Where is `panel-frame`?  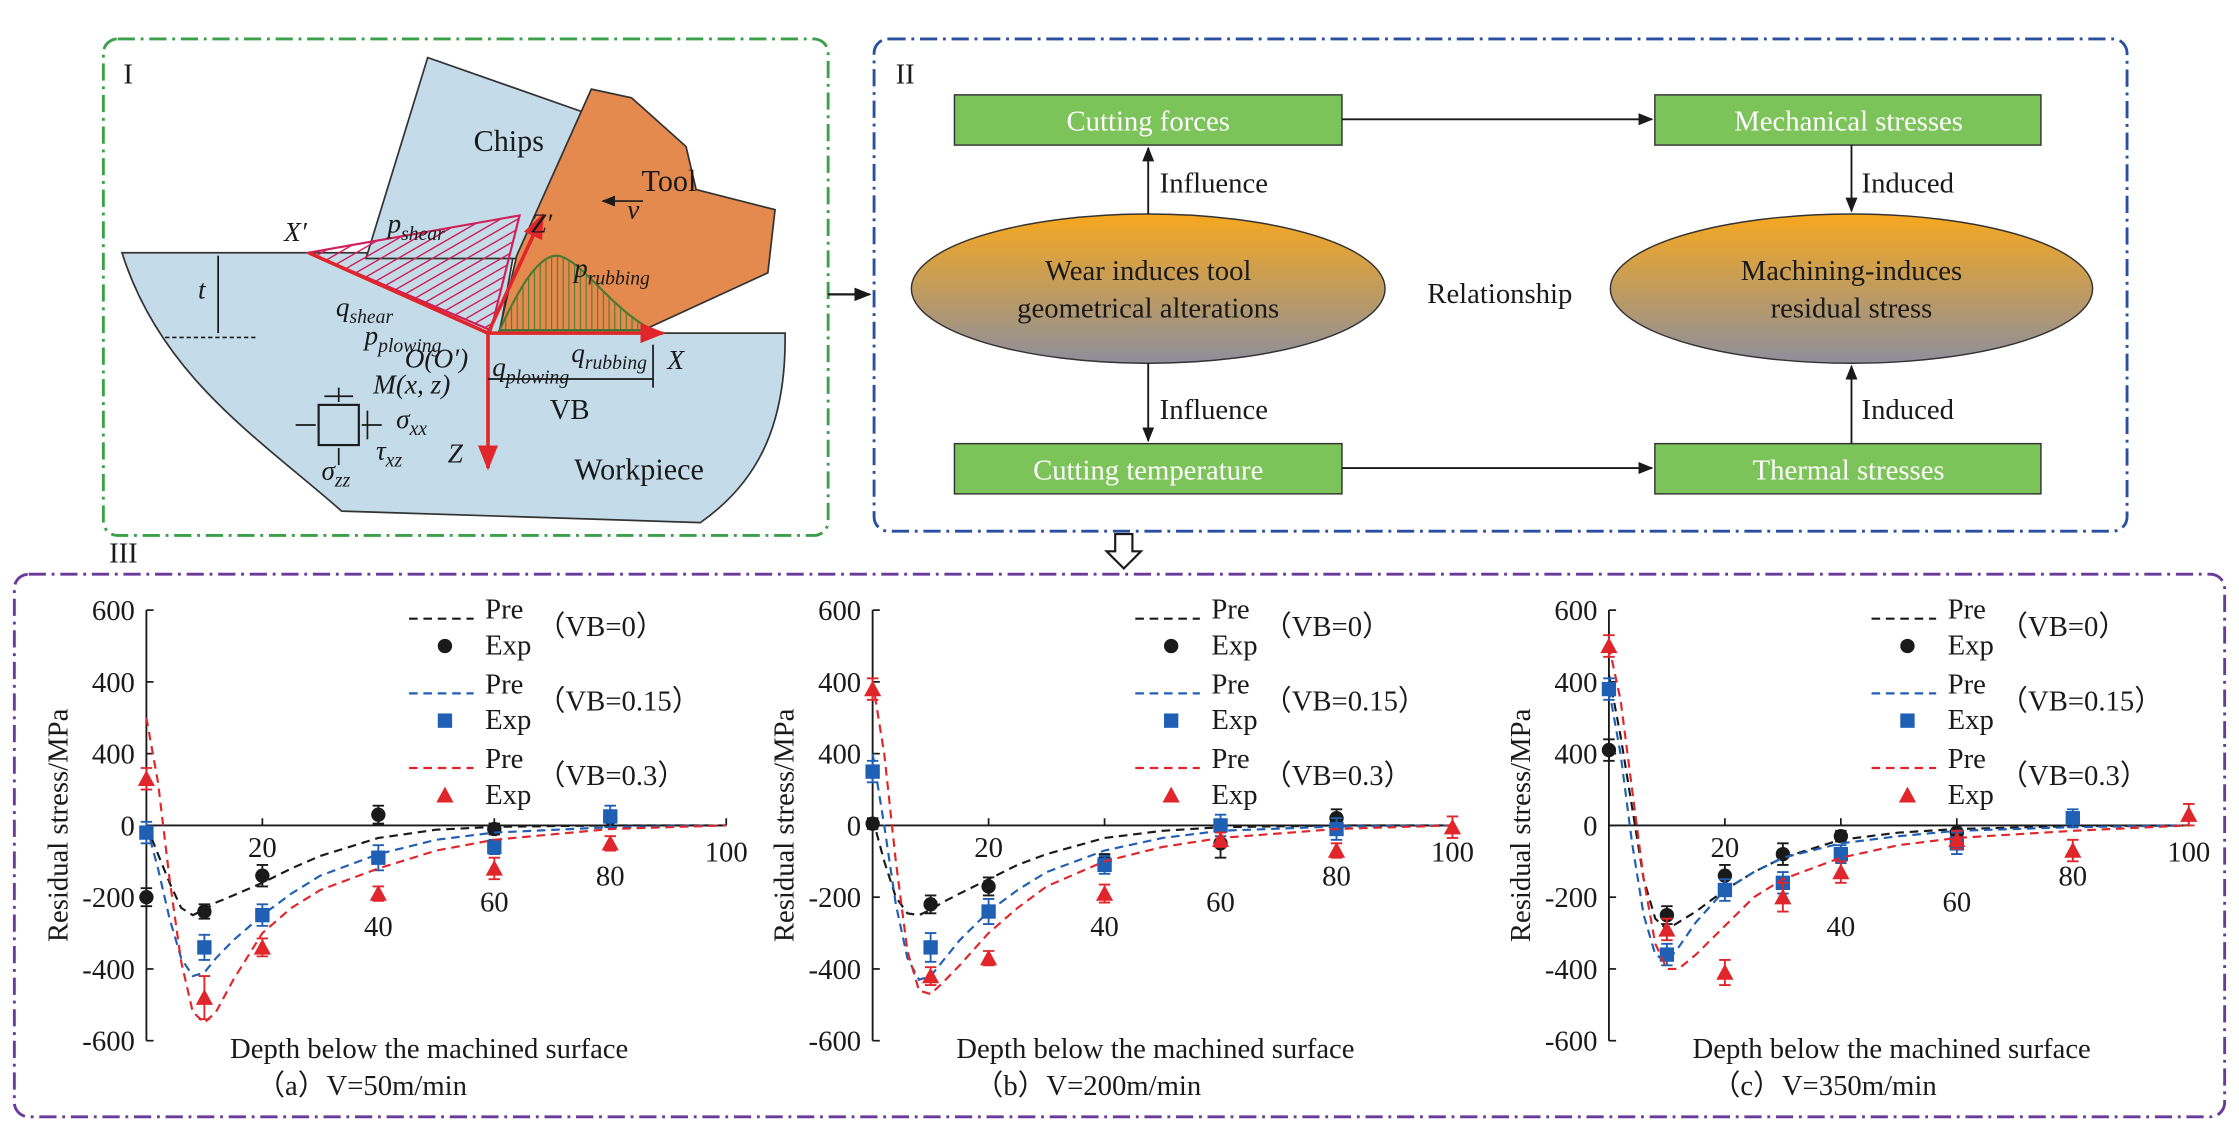 panel-frame is located at coordinates (465, 287).